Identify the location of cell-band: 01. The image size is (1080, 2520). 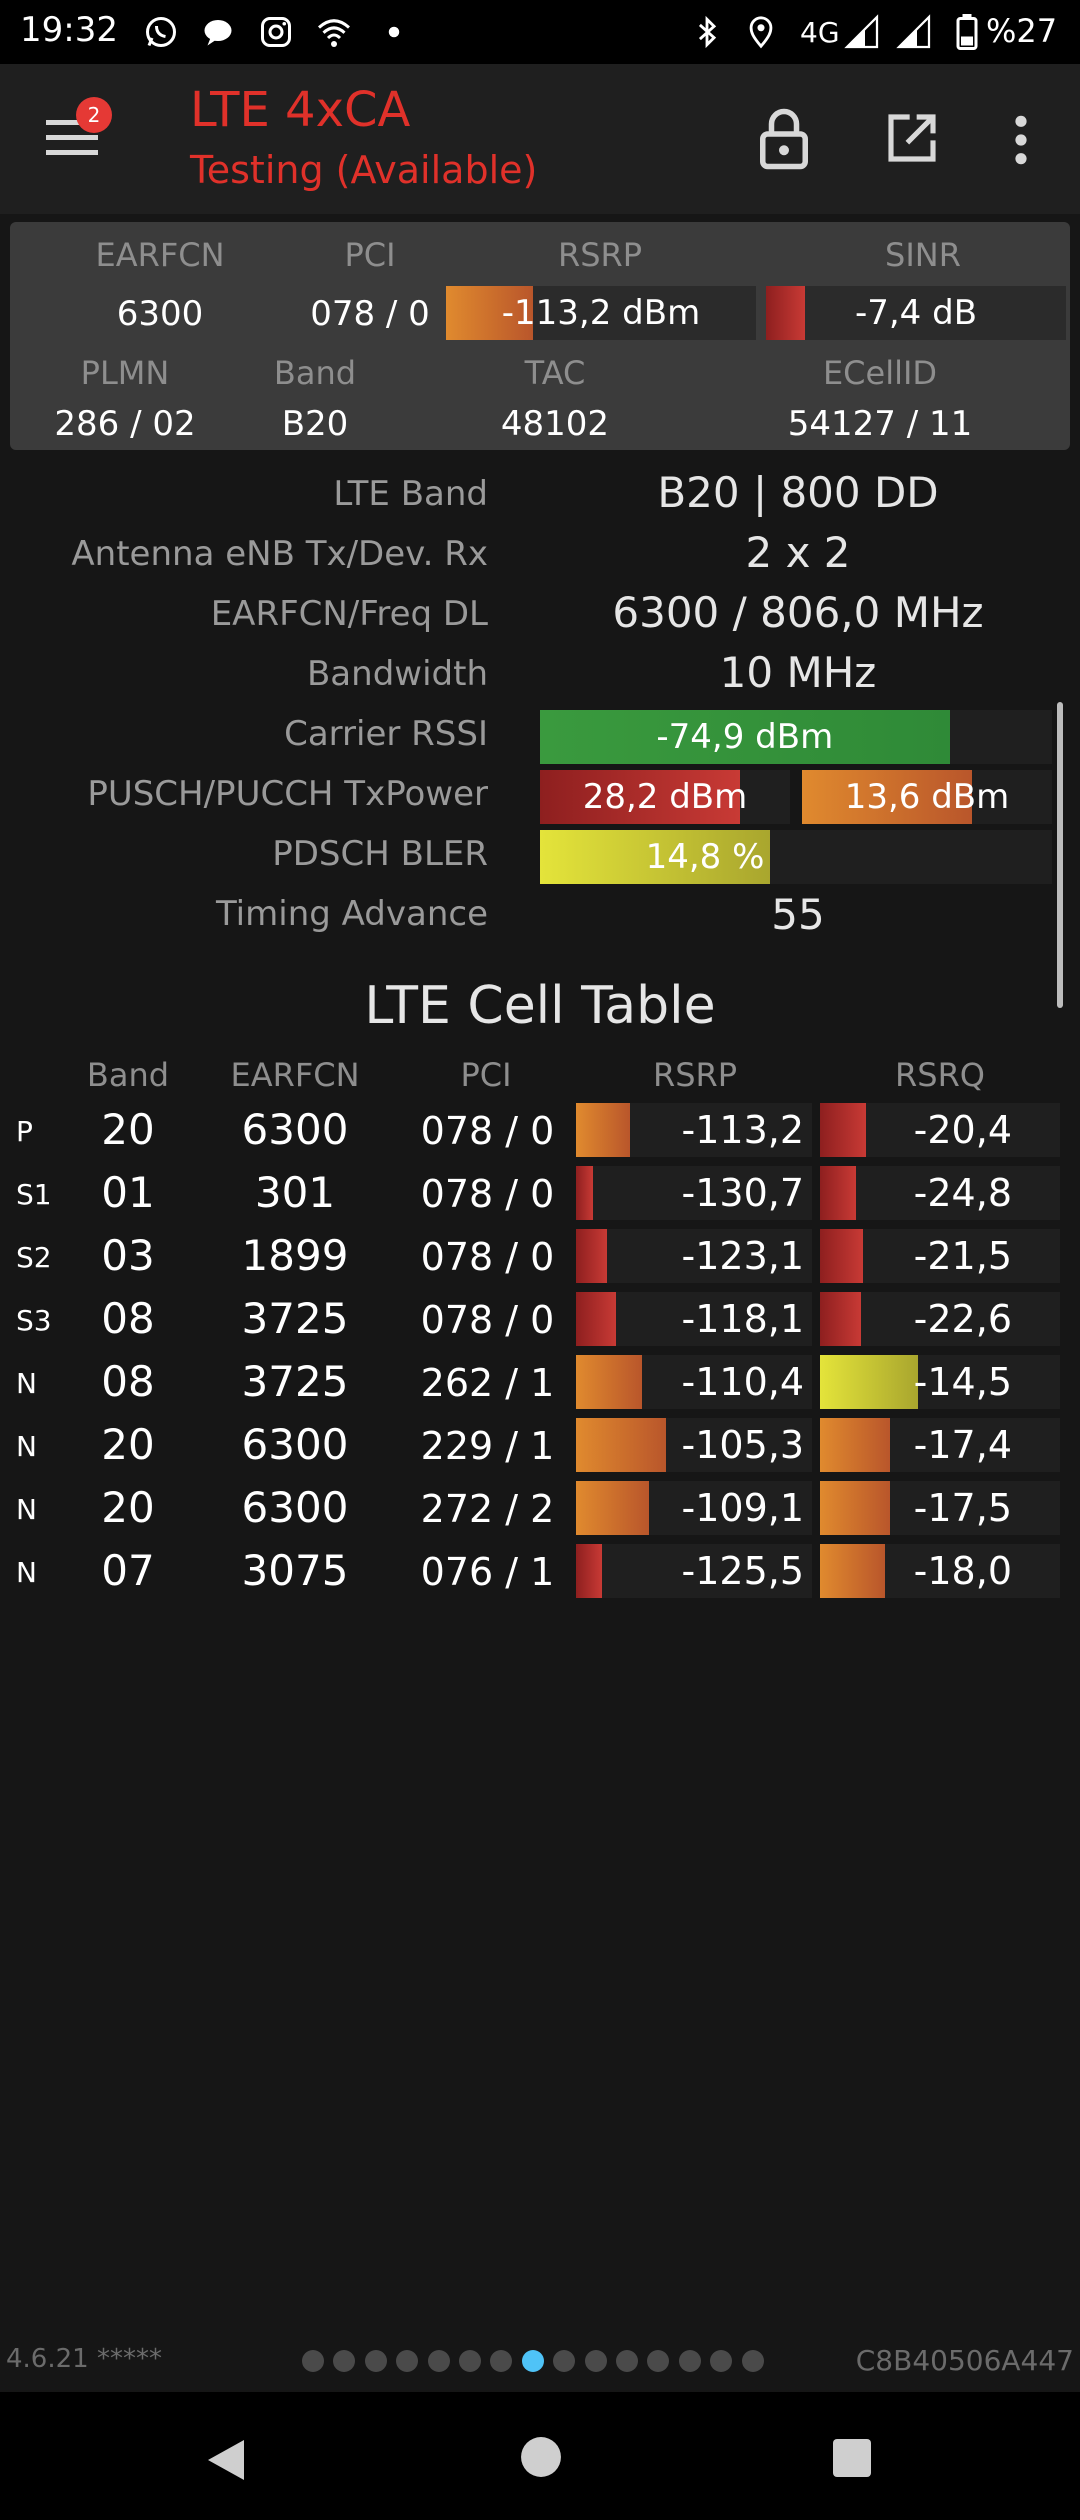
(128, 1192).